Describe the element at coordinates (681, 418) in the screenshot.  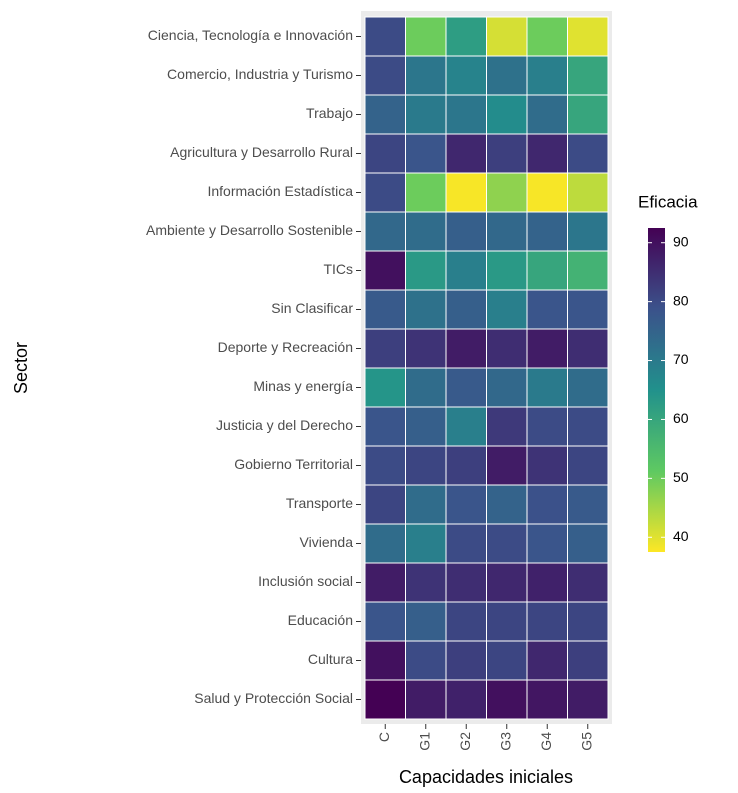
I see `colorbar-tick-label: 60` at that location.